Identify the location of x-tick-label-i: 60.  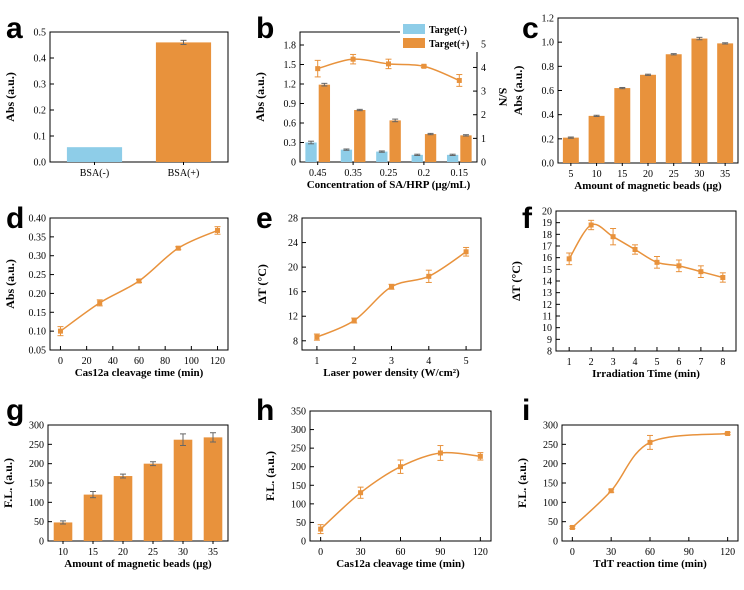
(650, 552).